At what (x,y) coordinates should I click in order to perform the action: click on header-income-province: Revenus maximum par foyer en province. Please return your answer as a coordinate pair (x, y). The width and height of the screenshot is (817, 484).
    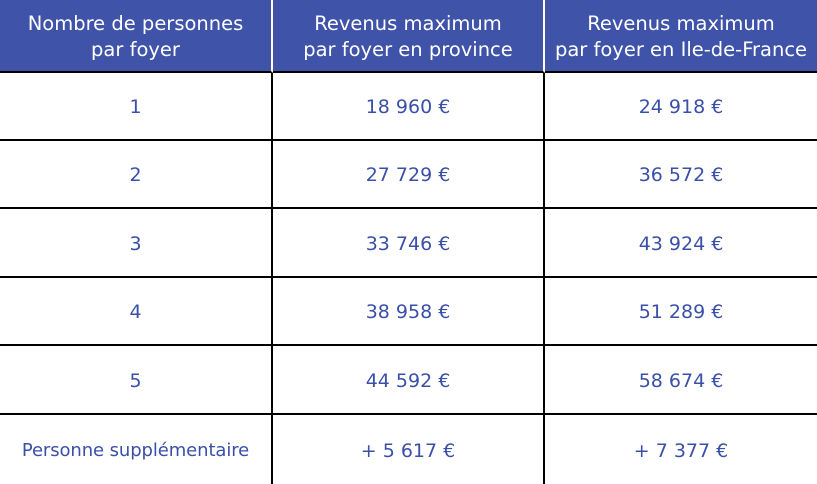
    Looking at the image, I should click on (409, 36).